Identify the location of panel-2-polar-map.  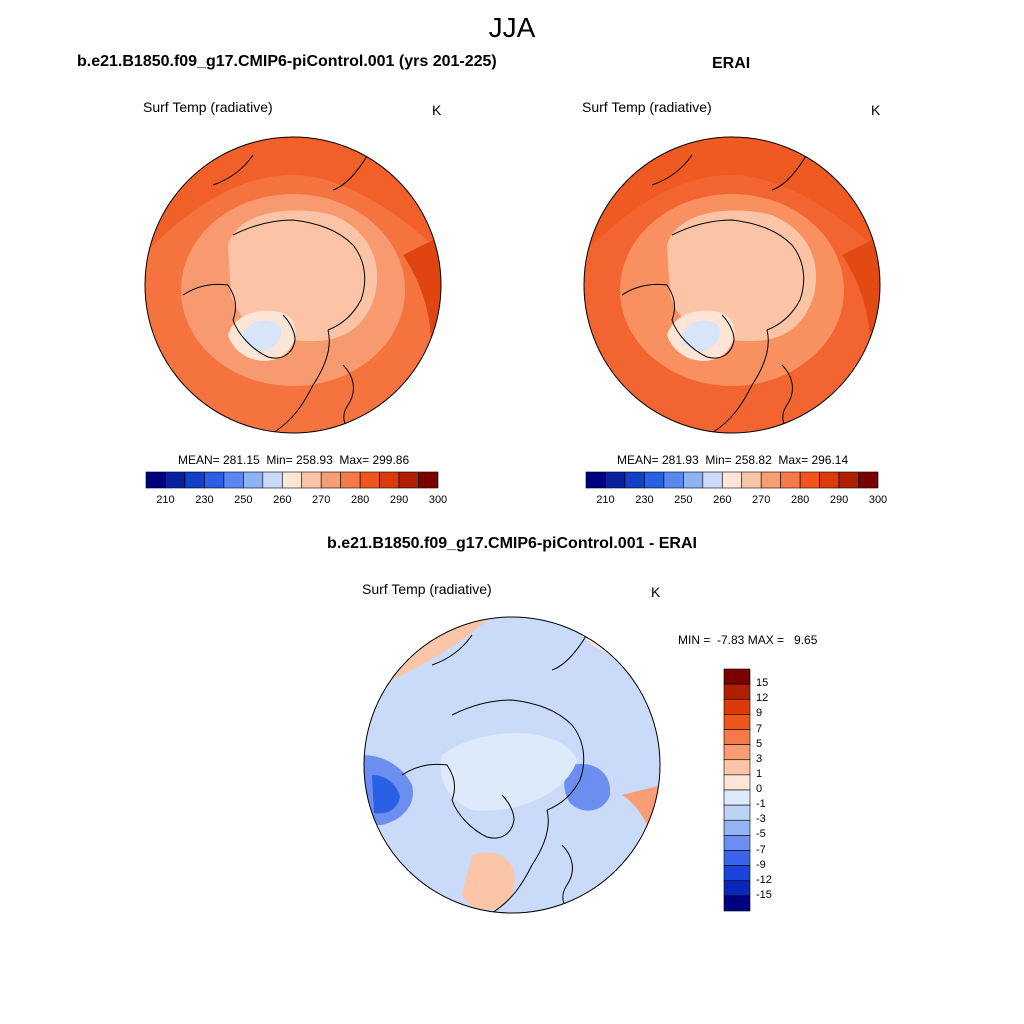
(732, 285).